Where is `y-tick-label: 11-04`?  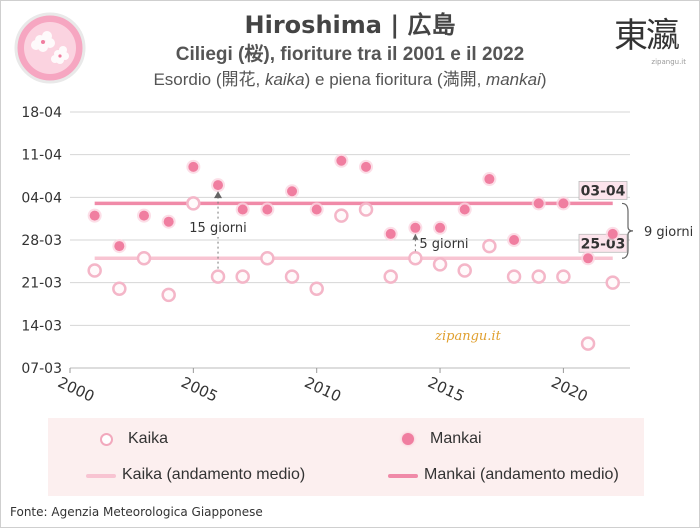 y-tick-label: 11-04 is located at coordinates (41, 156).